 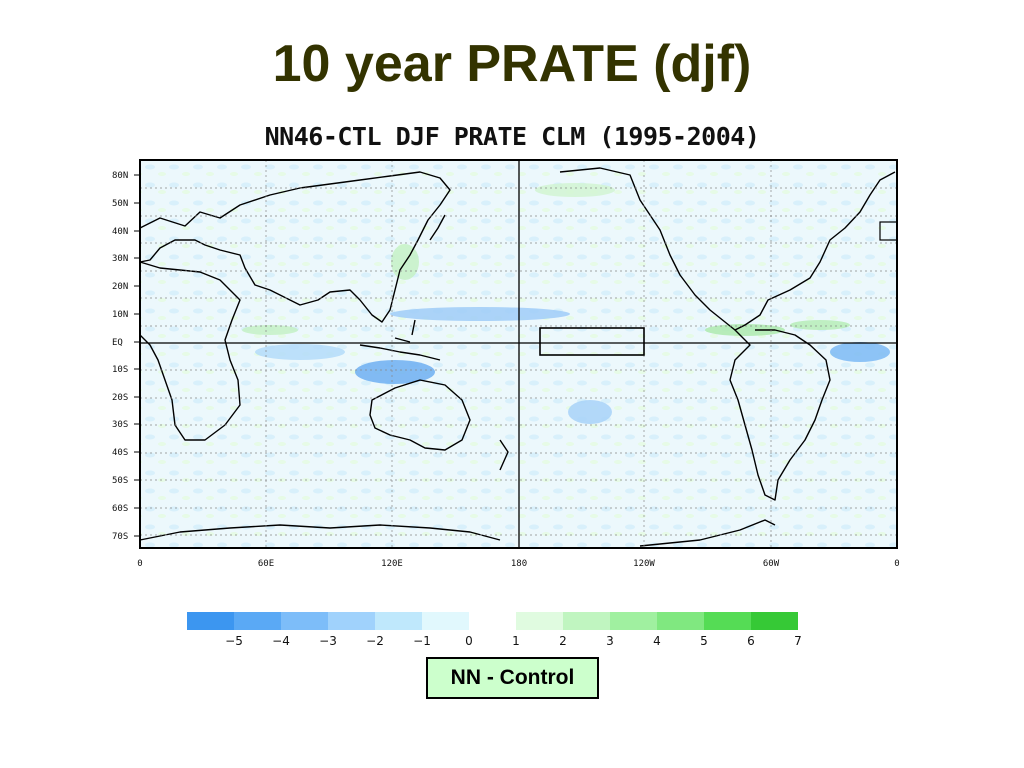 What do you see at coordinates (120, 481) in the screenshot?
I see `lat-label: 50S` at bounding box center [120, 481].